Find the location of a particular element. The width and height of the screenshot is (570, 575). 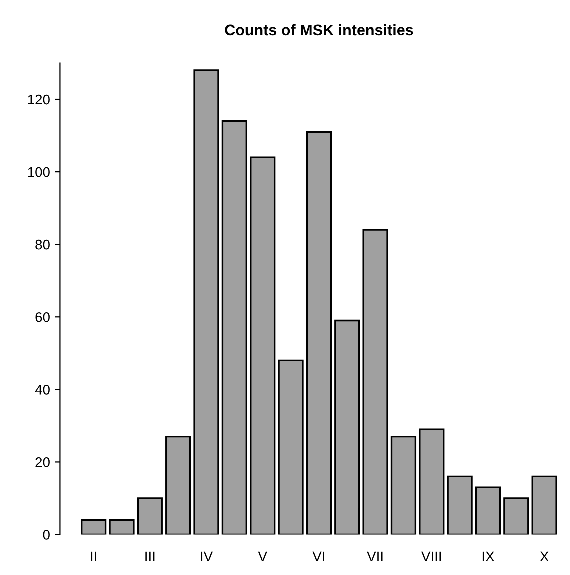

y-tick-label: 100 is located at coordinates (39, 172).